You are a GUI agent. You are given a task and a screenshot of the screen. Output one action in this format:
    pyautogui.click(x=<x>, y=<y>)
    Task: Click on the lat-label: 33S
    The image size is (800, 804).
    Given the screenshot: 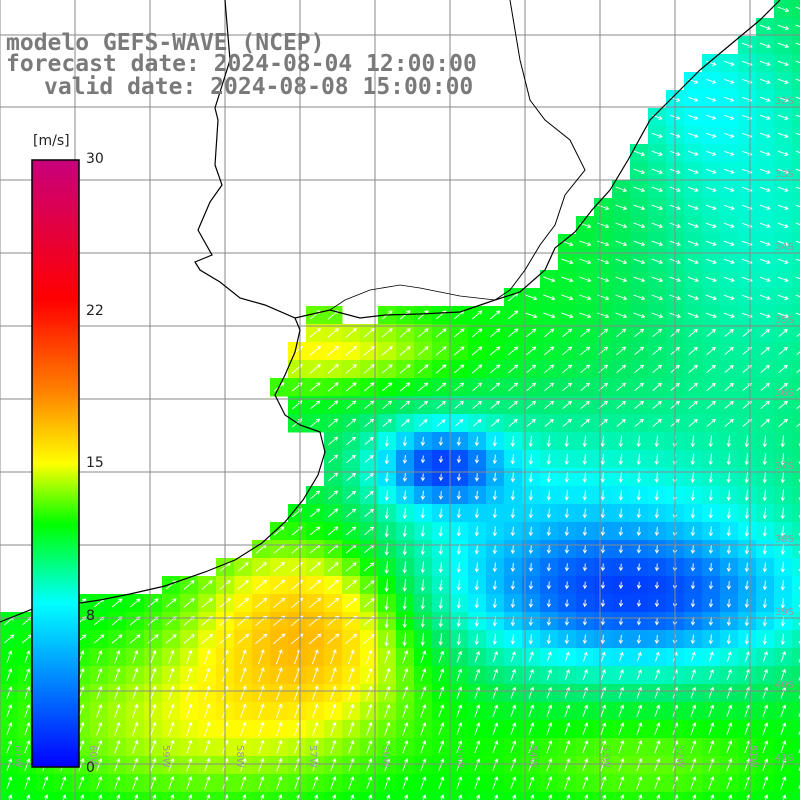 What is the action you would take?
    pyautogui.click(x=784, y=174)
    